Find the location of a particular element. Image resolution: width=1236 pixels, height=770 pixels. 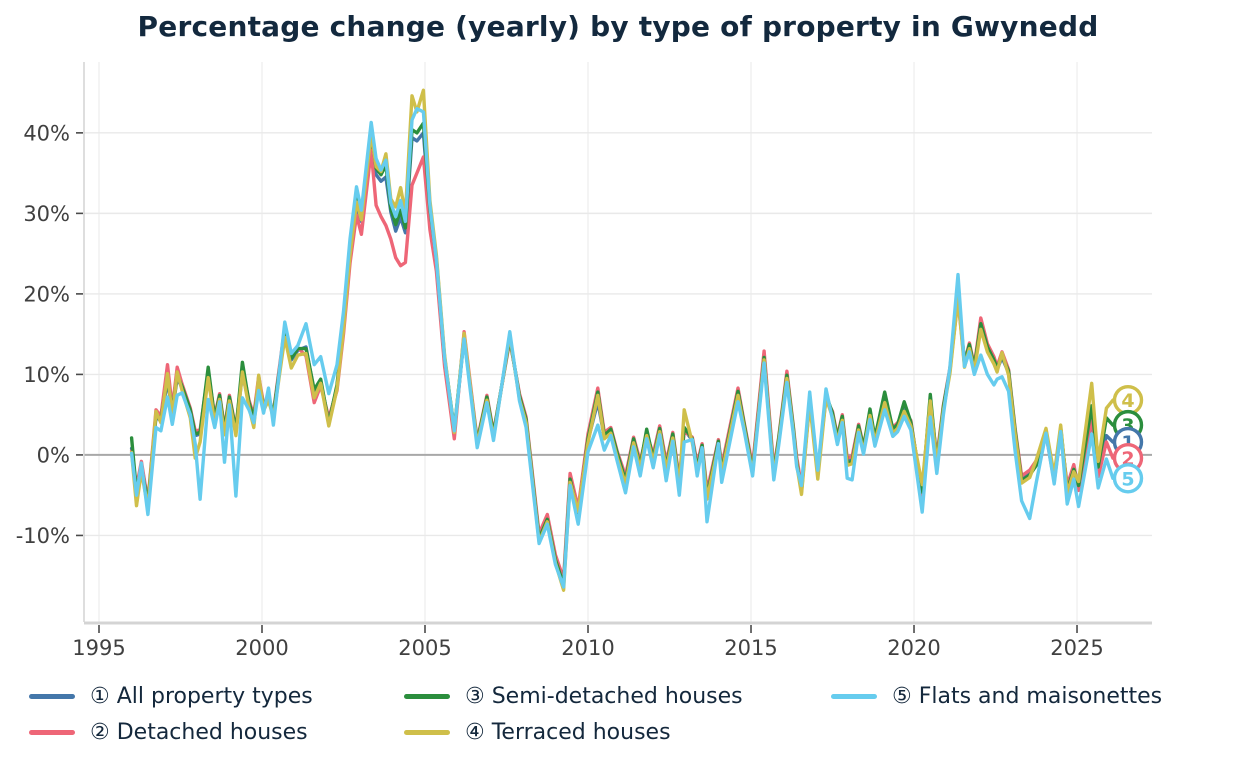

legend-label: ③ Semi-detached houses is located at coordinates (604, 696).